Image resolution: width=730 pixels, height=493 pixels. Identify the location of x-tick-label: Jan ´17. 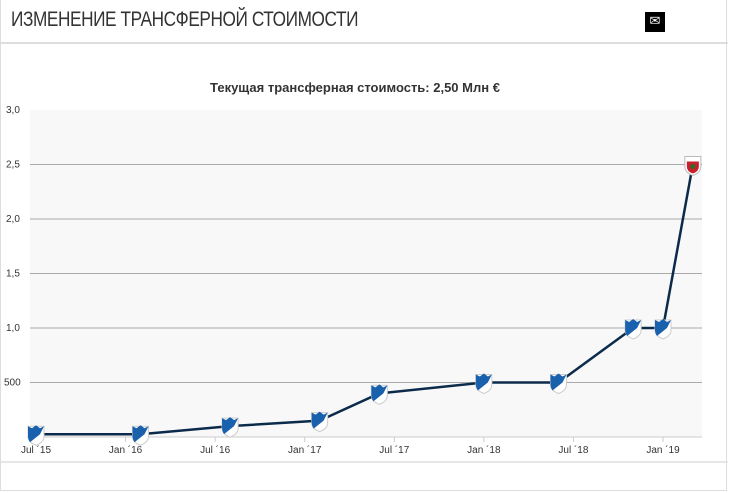
(305, 450).